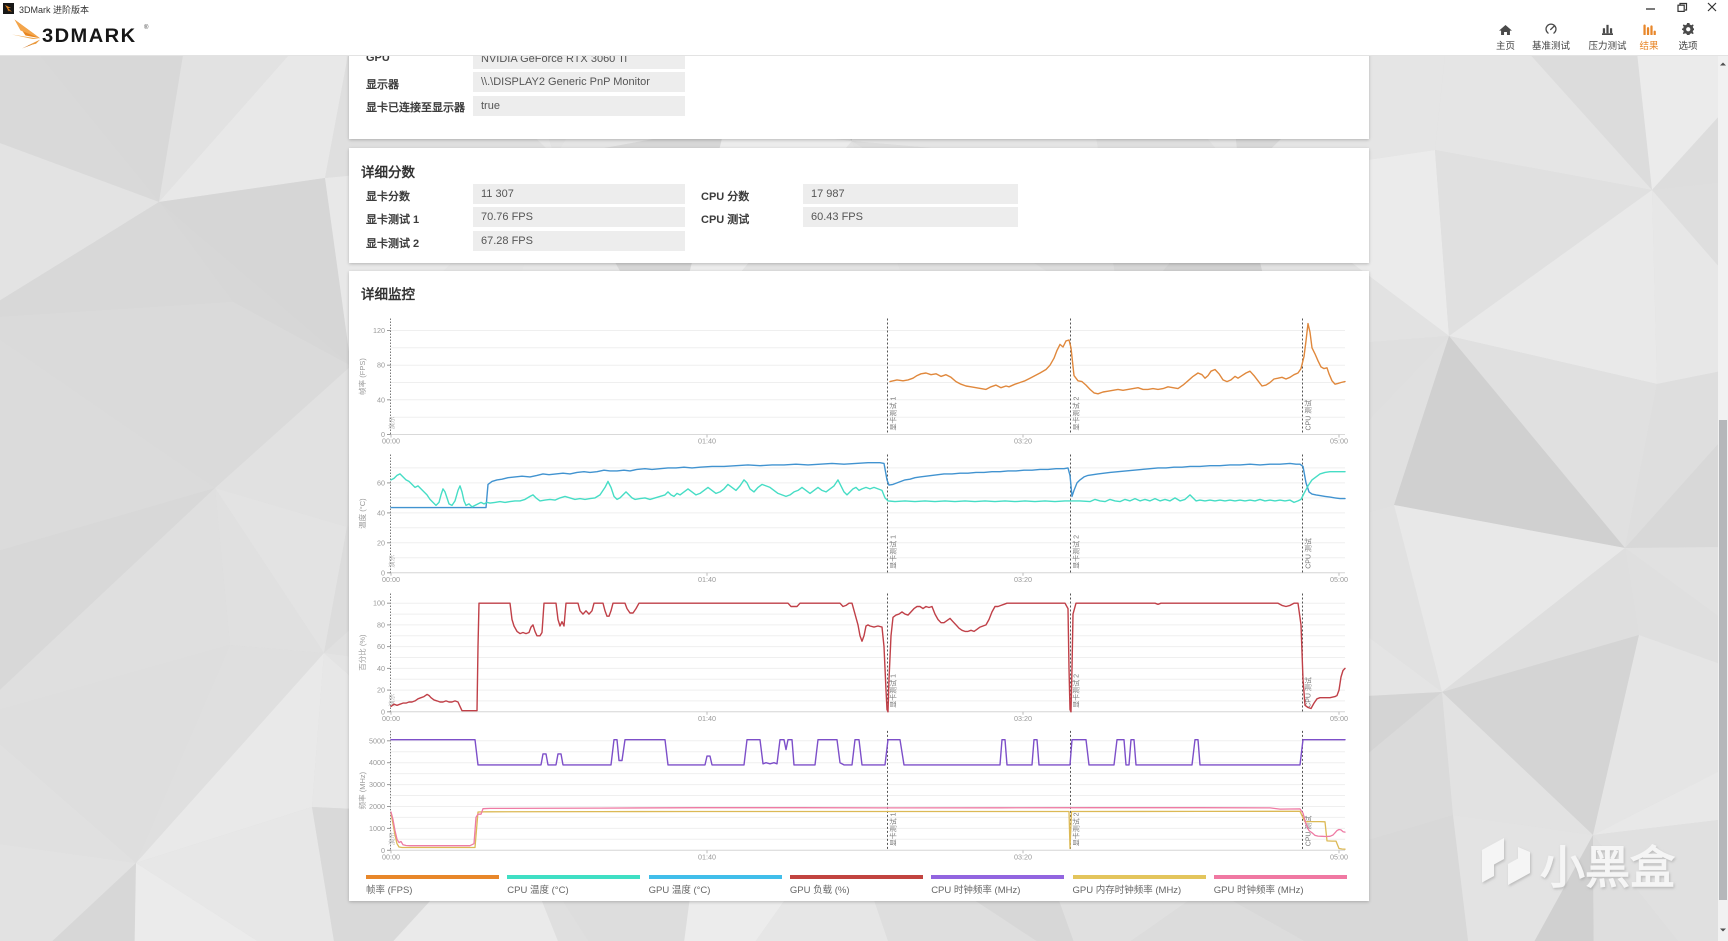 The image size is (1728, 941). What do you see at coordinates (377, 784) in the screenshot?
I see `svg-text: 3000` at bounding box center [377, 784].